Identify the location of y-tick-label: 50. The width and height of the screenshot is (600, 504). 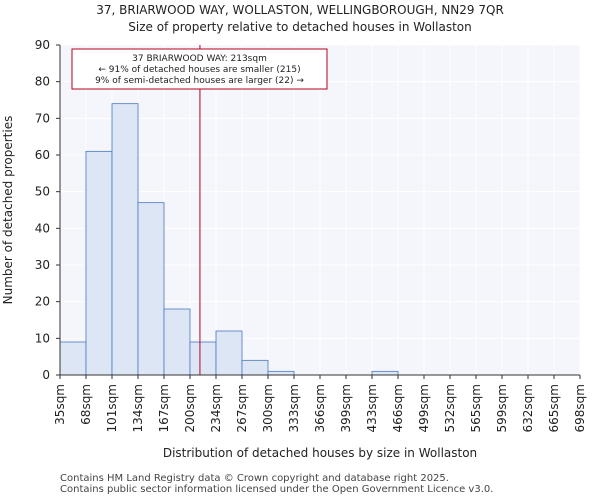
(42, 192).